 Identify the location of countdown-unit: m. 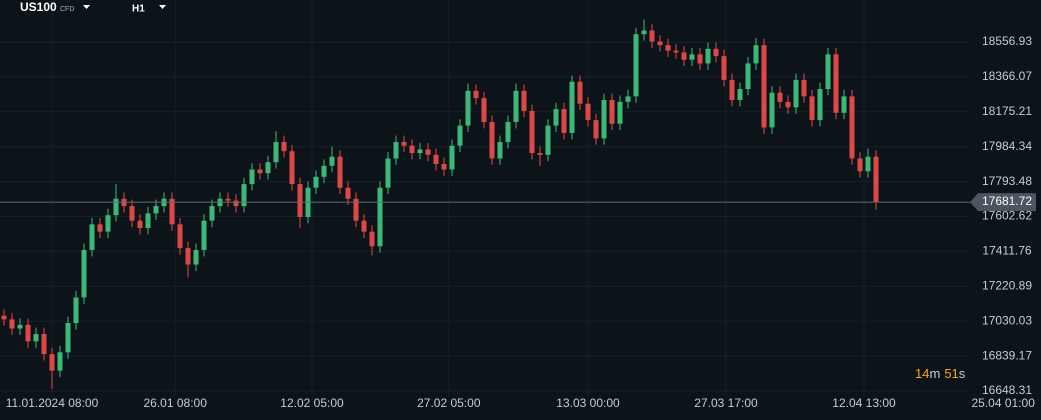
(934, 373).